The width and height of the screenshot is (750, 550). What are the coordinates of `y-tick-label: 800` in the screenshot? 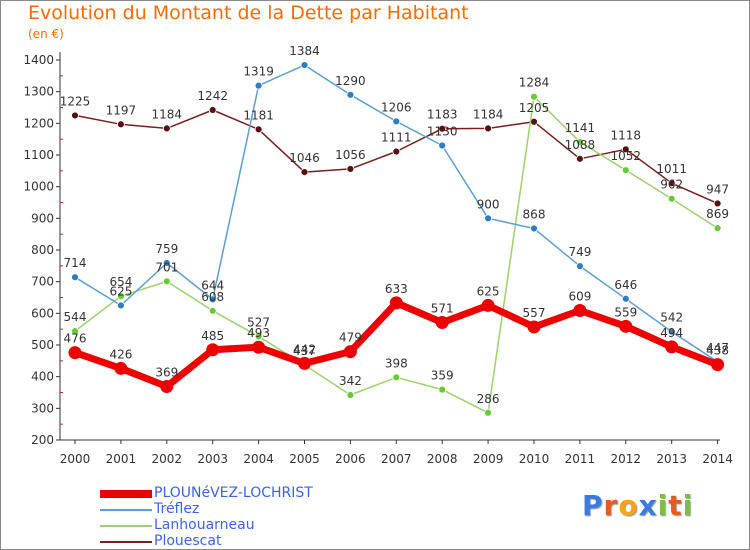 It's located at (42, 250).